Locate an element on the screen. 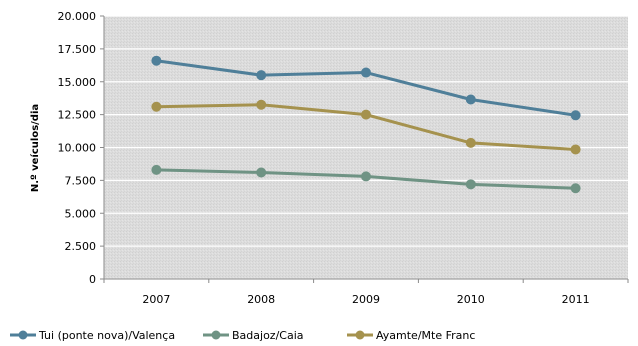 Image resolution: width=638 pixels, height=346 pixels. y-axis-label: N.º veículos/dia is located at coordinates (35, 148).